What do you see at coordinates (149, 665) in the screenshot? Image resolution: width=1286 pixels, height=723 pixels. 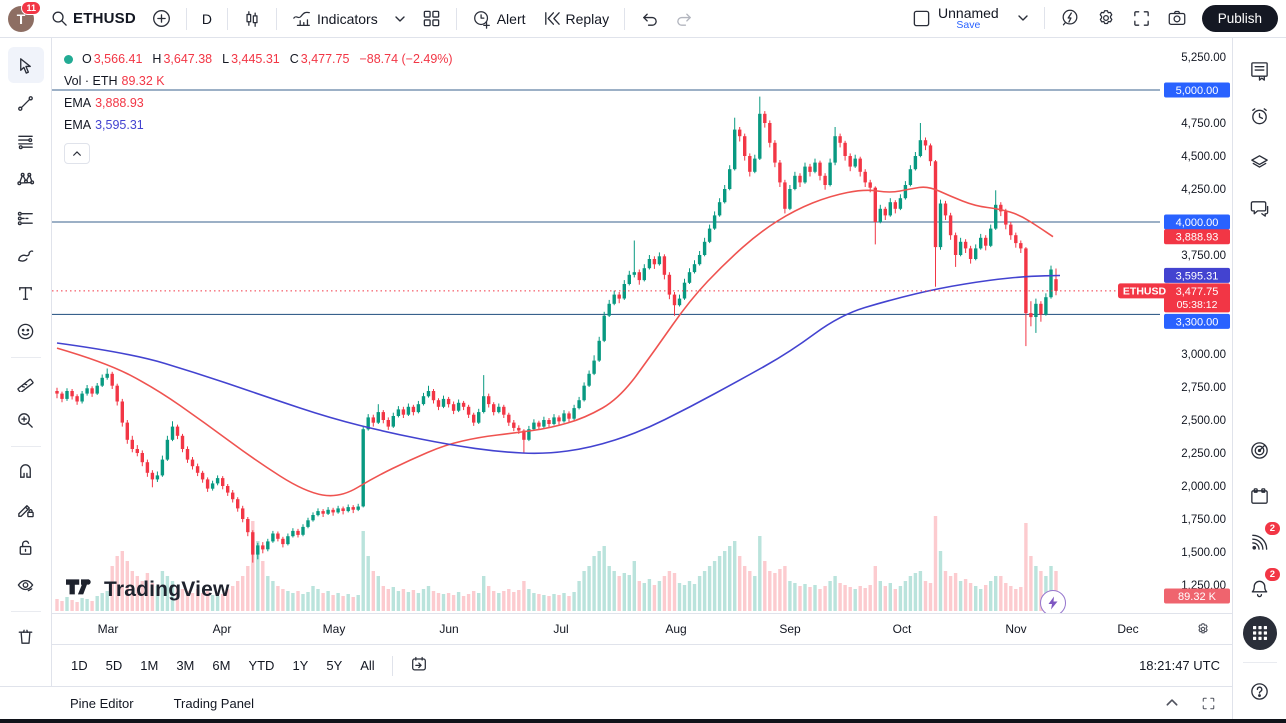 I see `range-1m-button: 1M` at bounding box center [149, 665].